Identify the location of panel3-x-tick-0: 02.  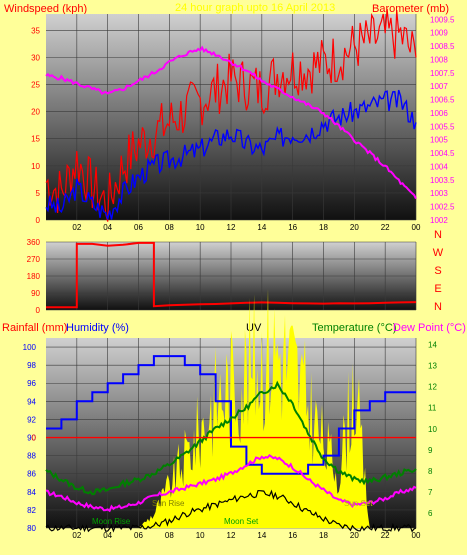
(76, 535).